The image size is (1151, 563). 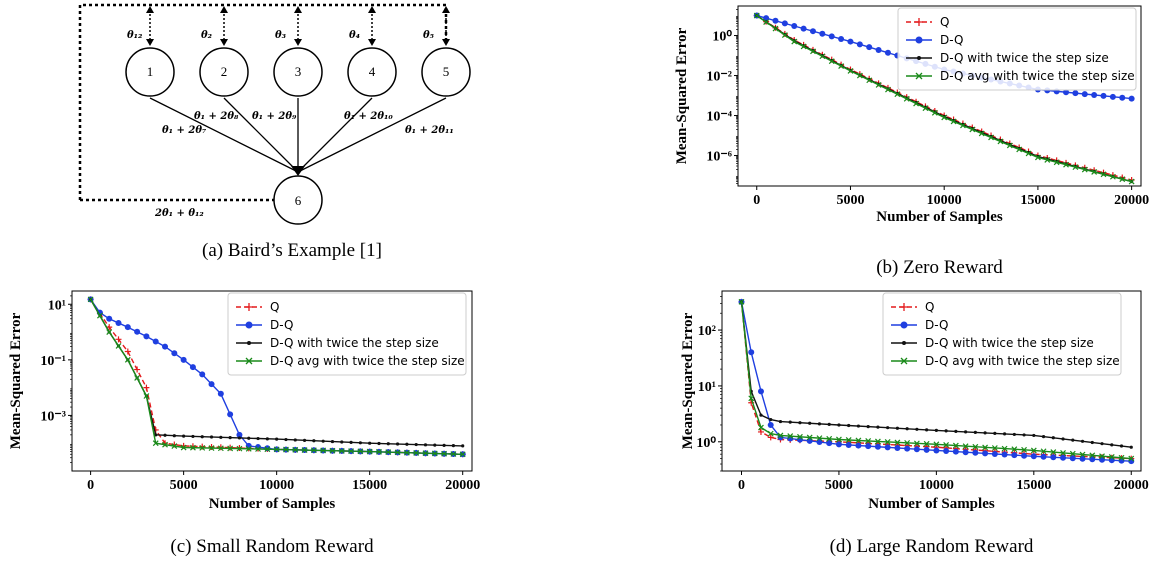 I want to click on x-axis-label: Number of Samples, so click(x=931, y=504).